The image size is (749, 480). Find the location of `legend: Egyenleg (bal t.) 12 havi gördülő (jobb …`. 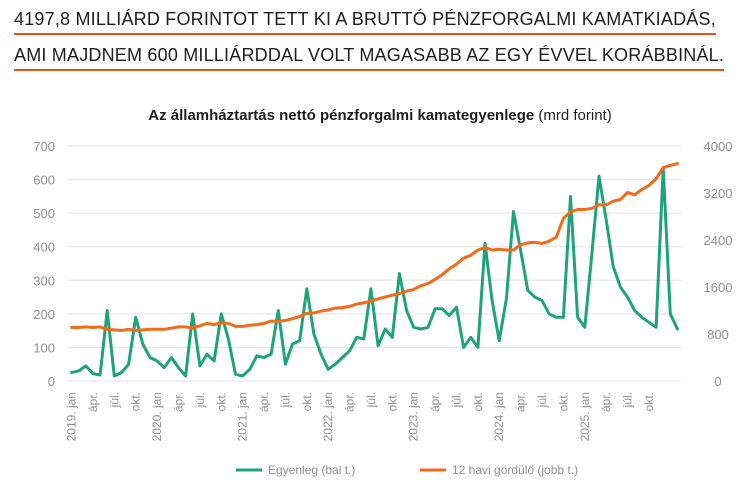

legend: Egyenleg (bal t.) 12 havi gördülő (jobb … is located at coordinates (407, 470).